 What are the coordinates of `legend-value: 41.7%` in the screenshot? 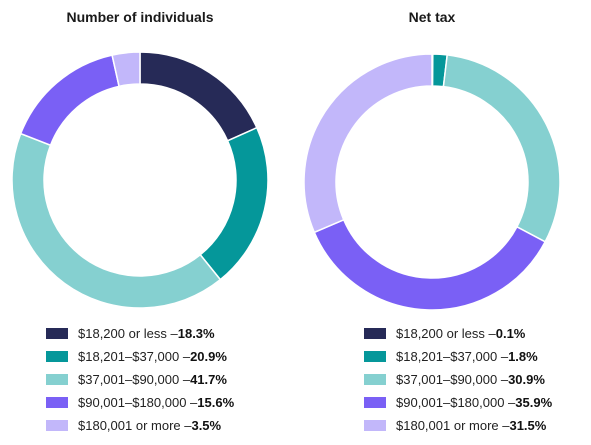 It's located at (208, 379).